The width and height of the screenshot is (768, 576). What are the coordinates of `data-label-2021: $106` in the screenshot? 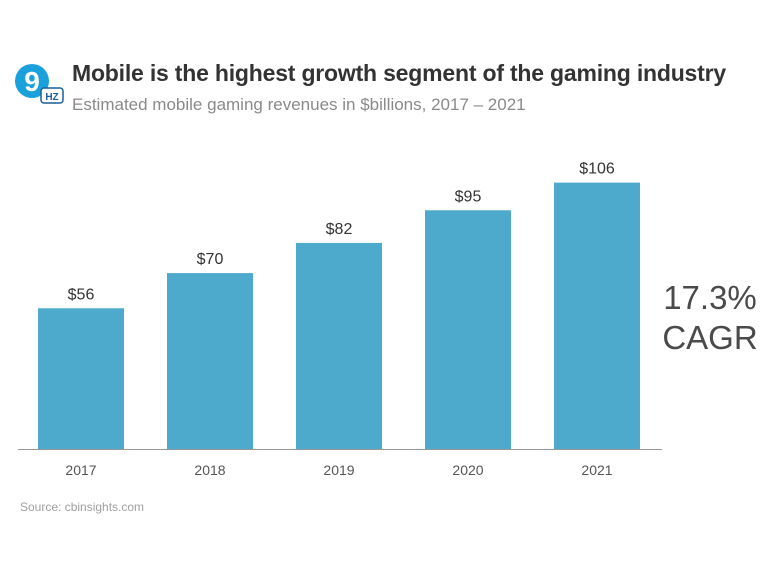 It's located at (597, 169).